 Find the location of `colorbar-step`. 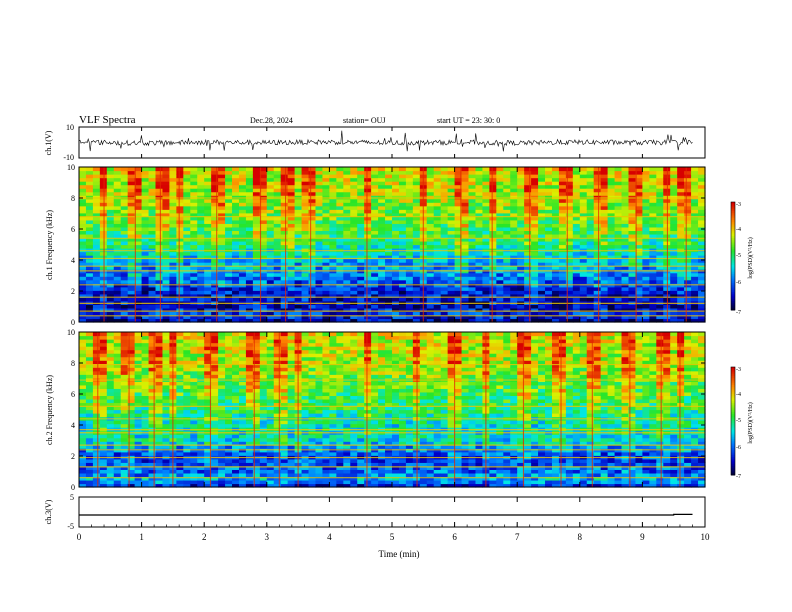

colorbar-step is located at coordinates (733, 260).